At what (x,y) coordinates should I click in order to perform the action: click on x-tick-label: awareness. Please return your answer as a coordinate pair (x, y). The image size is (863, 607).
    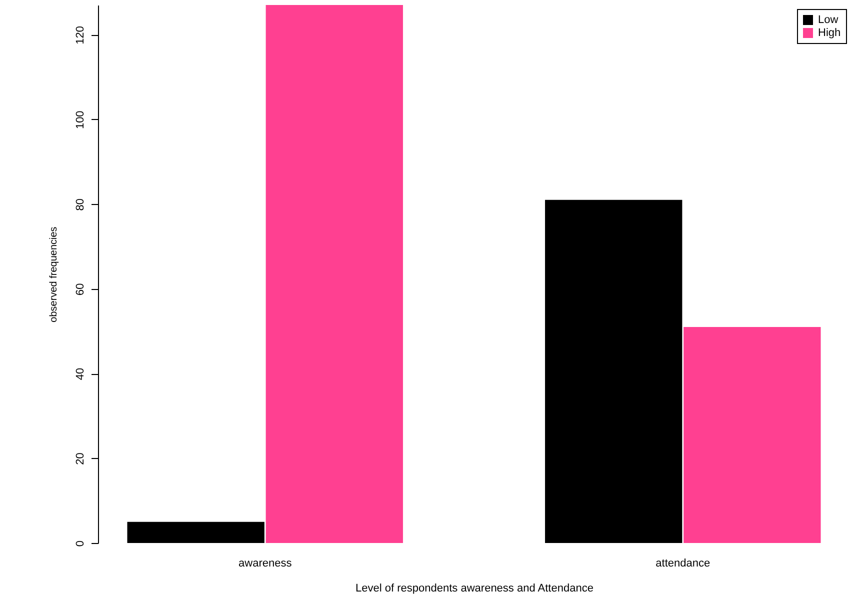
    Looking at the image, I should click on (265, 564).